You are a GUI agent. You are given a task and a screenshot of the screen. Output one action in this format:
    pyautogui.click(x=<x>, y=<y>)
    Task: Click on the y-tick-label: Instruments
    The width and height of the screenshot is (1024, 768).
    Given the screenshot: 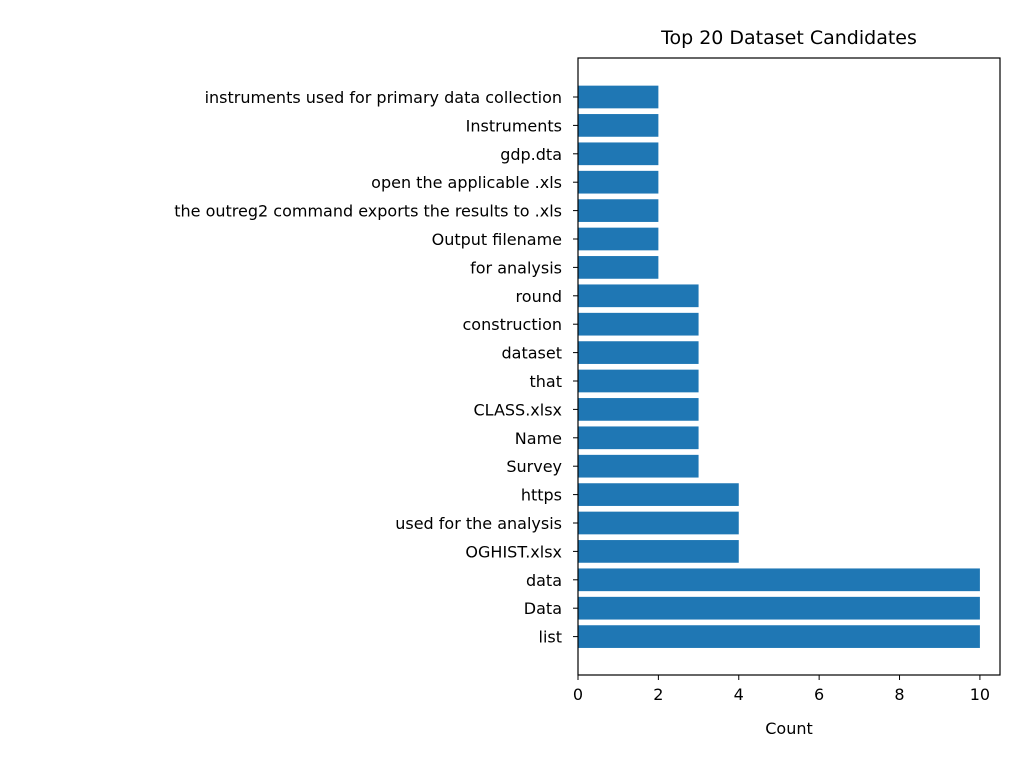 What is the action you would take?
    pyautogui.click(x=514, y=125)
    